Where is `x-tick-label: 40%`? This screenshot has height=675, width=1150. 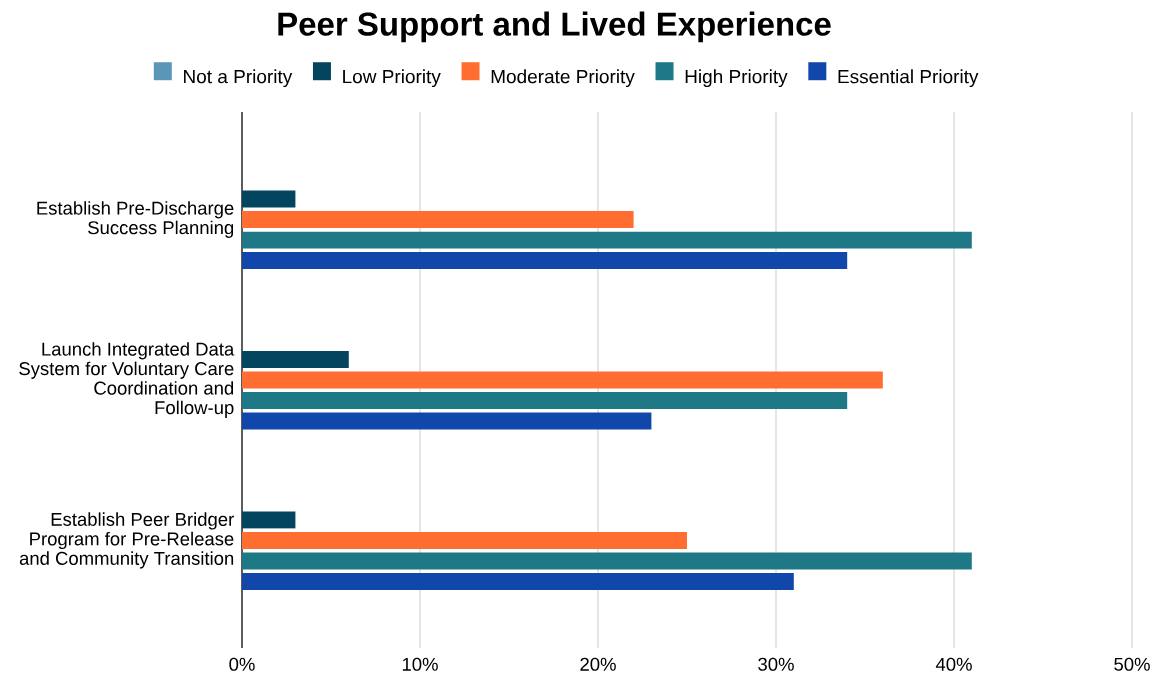
x-tick-label: 40% is located at coordinates (953, 664).